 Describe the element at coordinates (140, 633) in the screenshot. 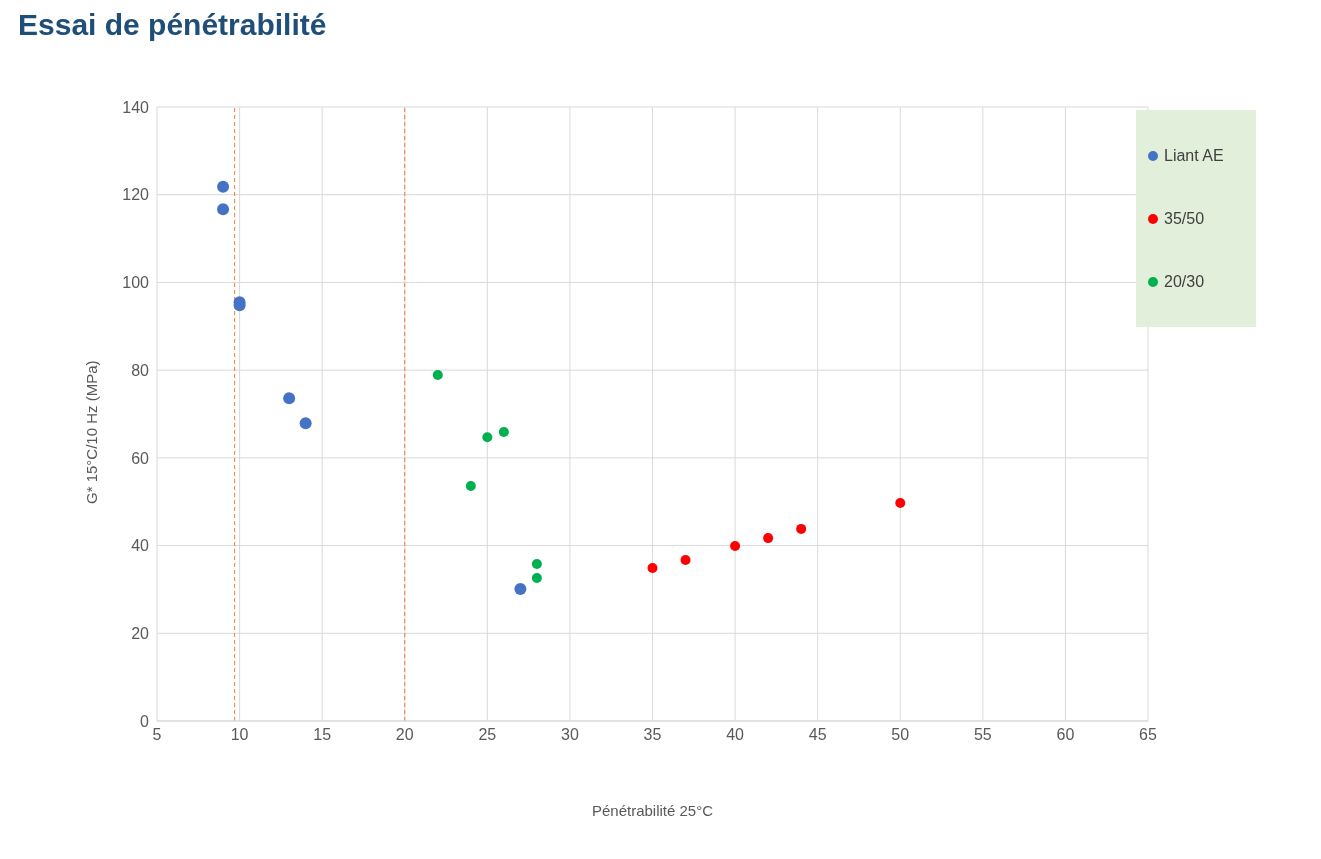

I see `y-tick-label: 20` at that location.